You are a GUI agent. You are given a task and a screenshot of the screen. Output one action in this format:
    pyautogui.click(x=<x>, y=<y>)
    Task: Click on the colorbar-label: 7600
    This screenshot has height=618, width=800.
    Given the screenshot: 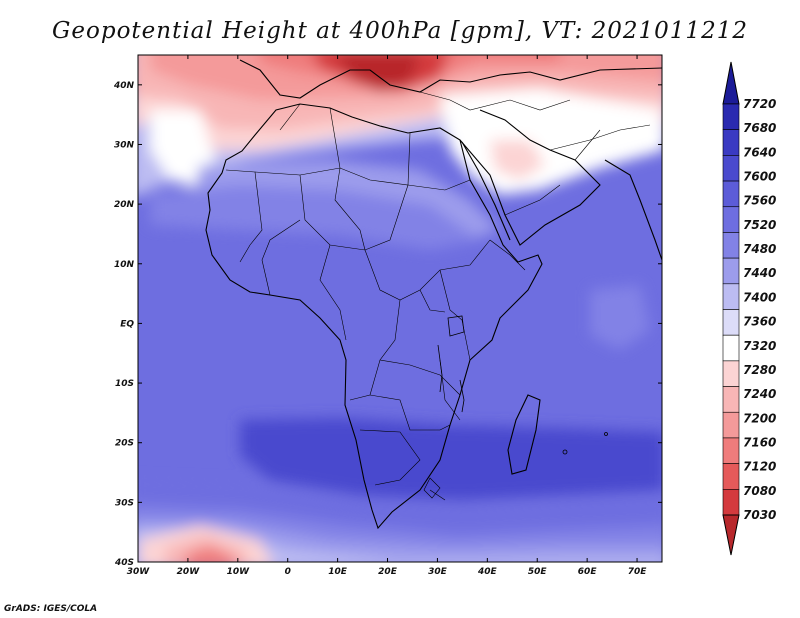 What is the action you would take?
    pyautogui.click(x=759, y=177)
    